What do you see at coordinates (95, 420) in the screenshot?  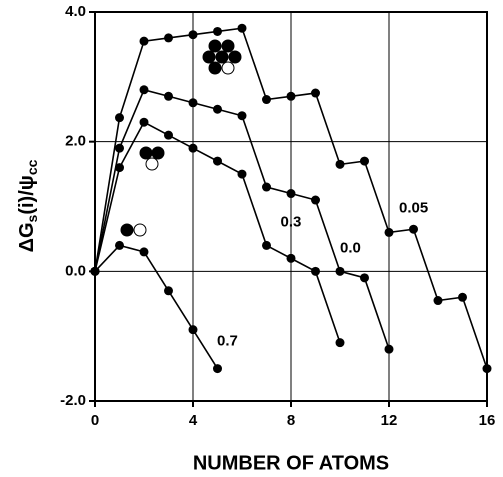 I see `x-tick-label: 0` at bounding box center [95, 420].